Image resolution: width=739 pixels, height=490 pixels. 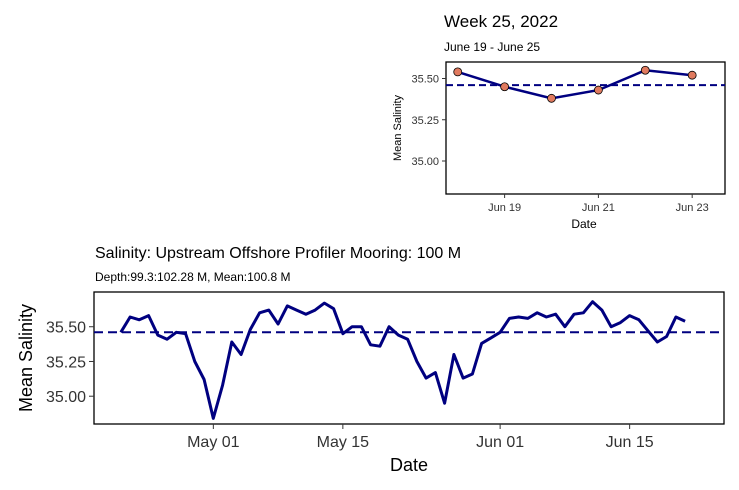 I want to click on bottom-y-tick-label: 35.25, so click(x=66, y=362).